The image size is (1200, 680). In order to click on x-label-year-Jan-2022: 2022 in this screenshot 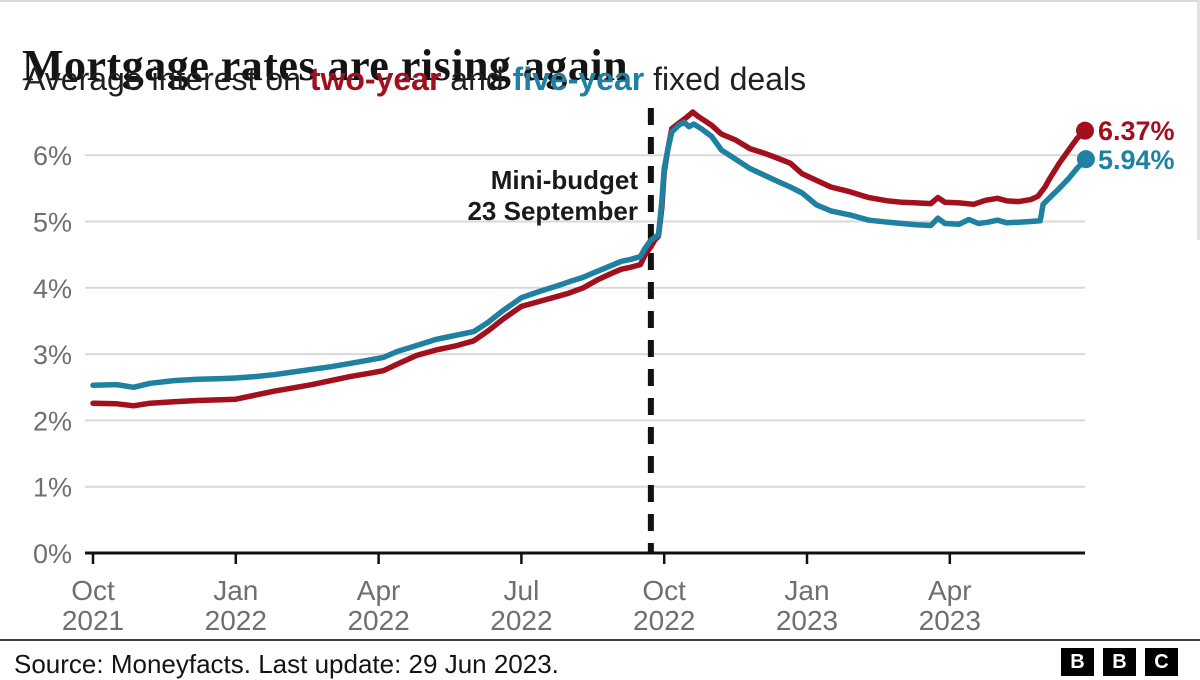, I will do `click(236, 620)`.